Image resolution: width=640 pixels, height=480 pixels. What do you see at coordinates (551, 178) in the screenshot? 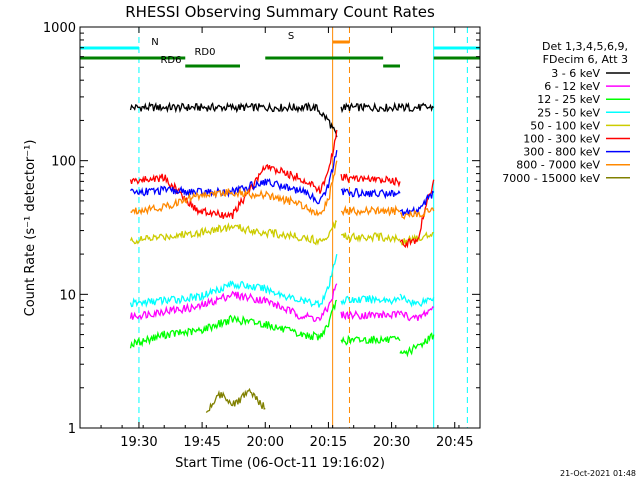
I see `legend-label: 7000 - 15000 keV` at bounding box center [551, 178].